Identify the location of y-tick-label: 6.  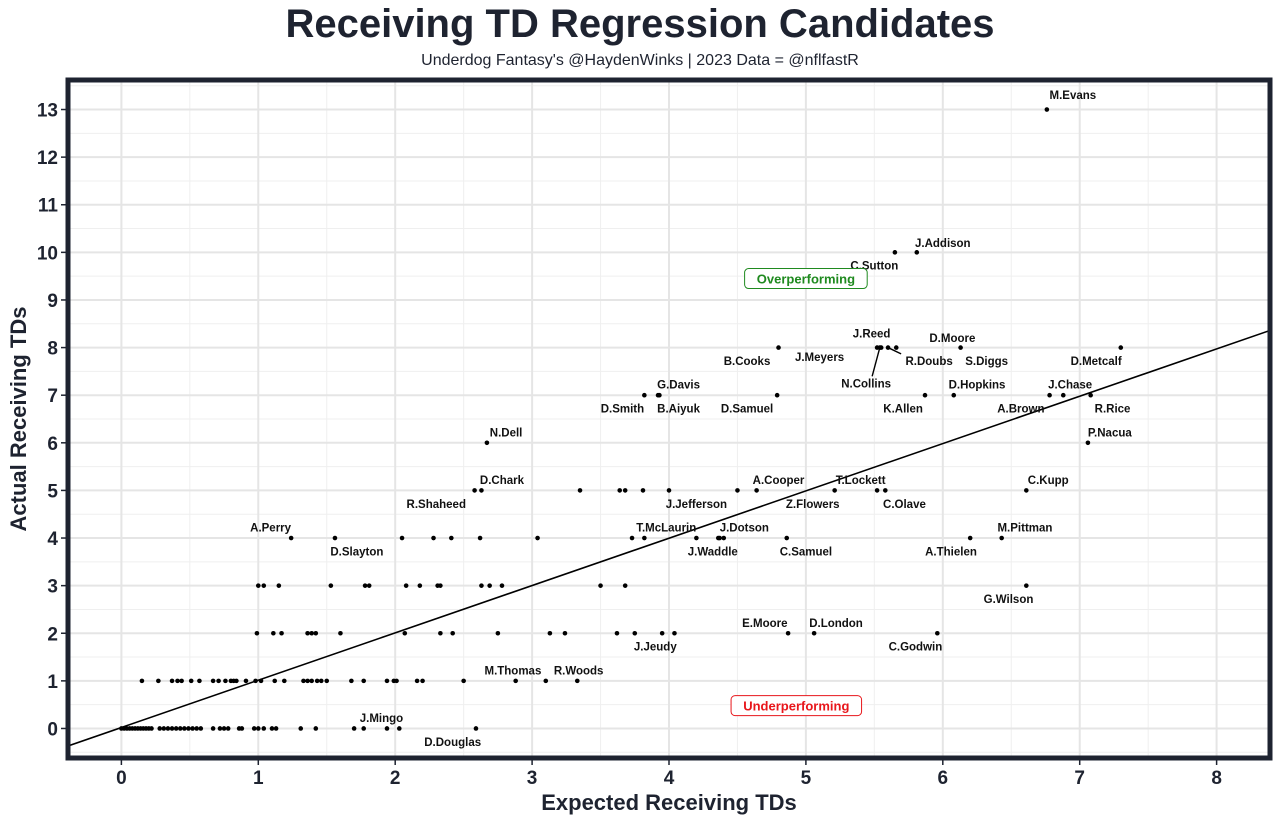
(52, 444).